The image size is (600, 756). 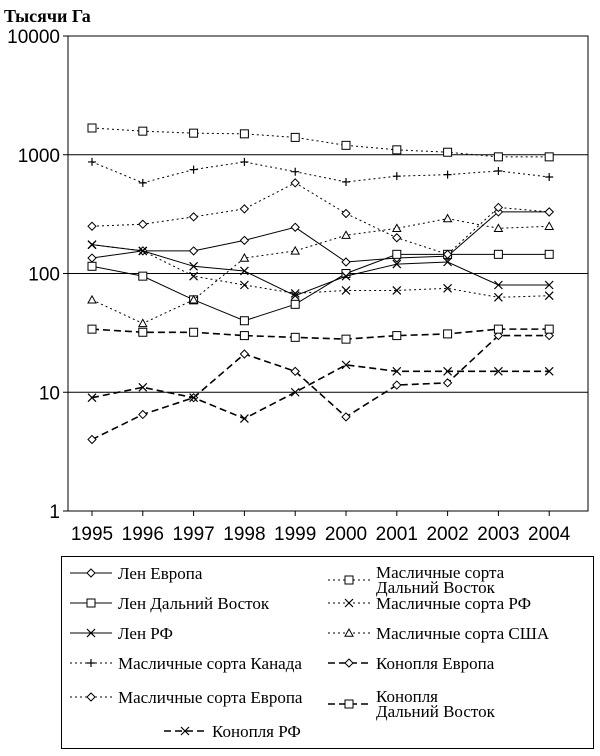 What do you see at coordinates (454, 603) in the screenshot?
I see `legend-label: Масличные сорта РФ` at bounding box center [454, 603].